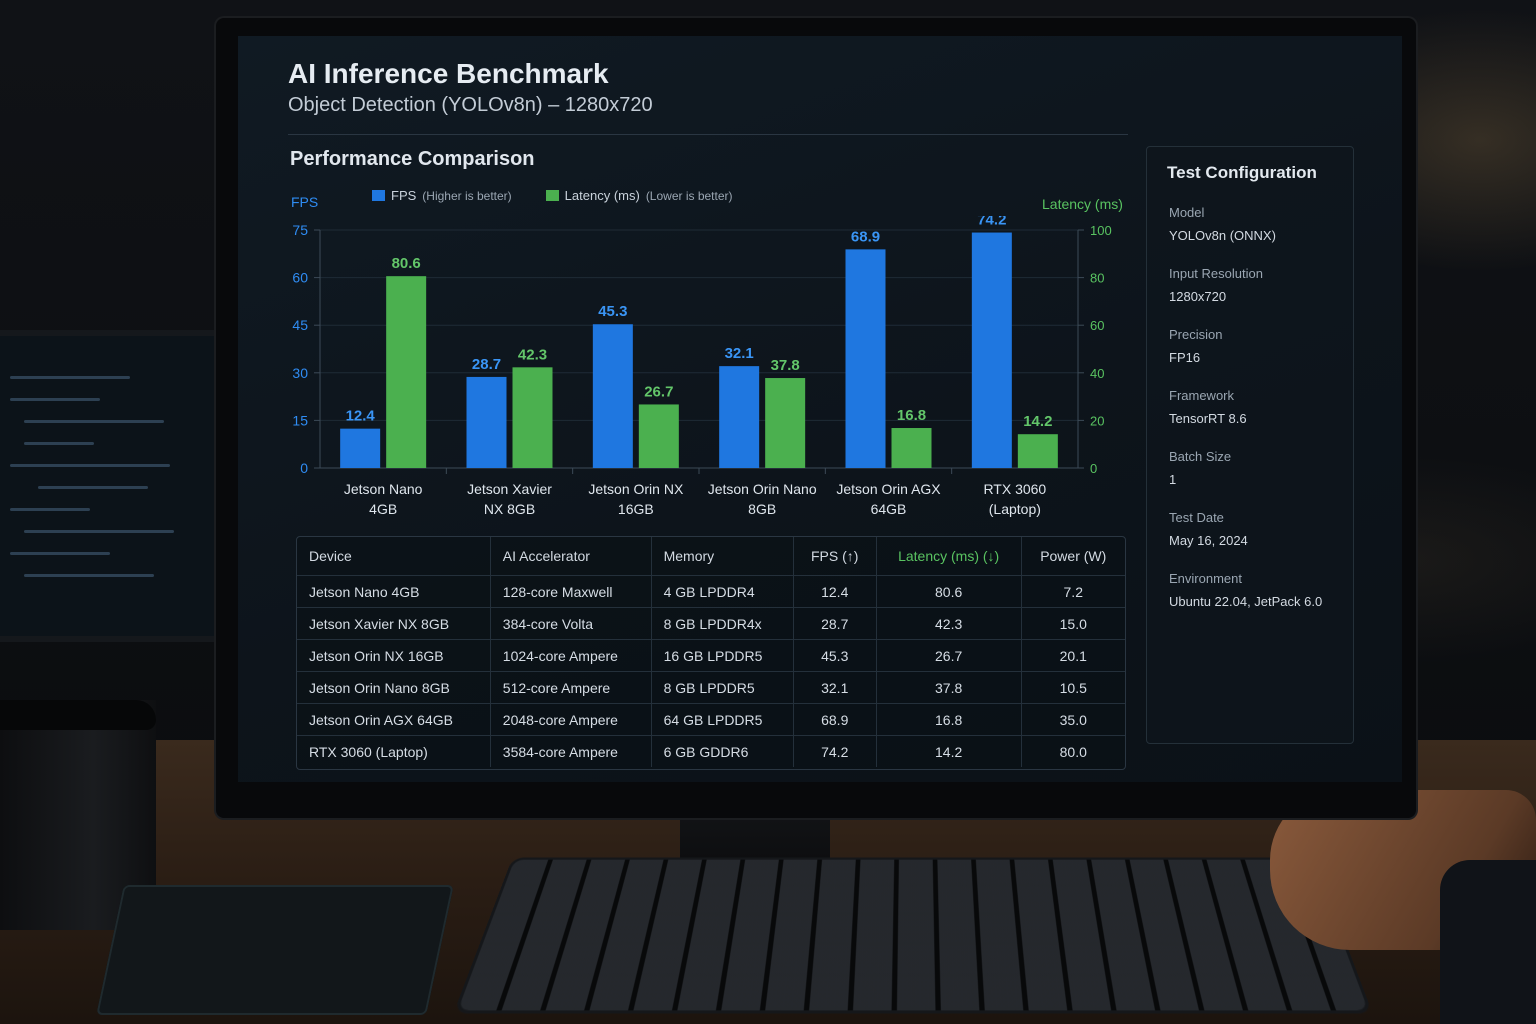  What do you see at coordinates (888, 489) in the screenshot?
I see `category-label: Jetson Orin AGX` at bounding box center [888, 489].